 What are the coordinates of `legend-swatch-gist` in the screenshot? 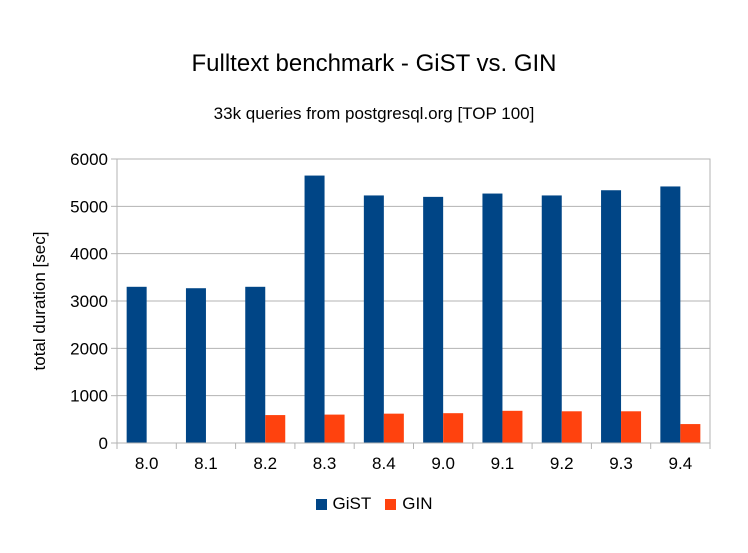 It's located at (321, 504).